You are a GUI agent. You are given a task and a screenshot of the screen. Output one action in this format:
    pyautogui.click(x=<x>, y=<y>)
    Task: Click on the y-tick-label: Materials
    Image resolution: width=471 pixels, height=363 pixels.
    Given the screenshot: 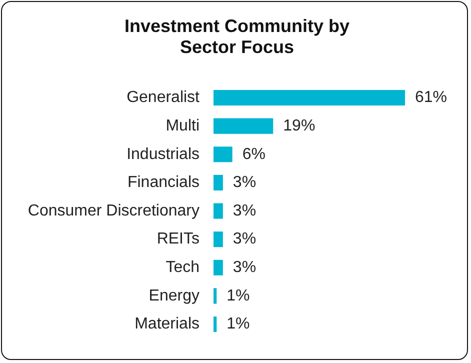 What is the action you would take?
    pyautogui.click(x=167, y=324)
    